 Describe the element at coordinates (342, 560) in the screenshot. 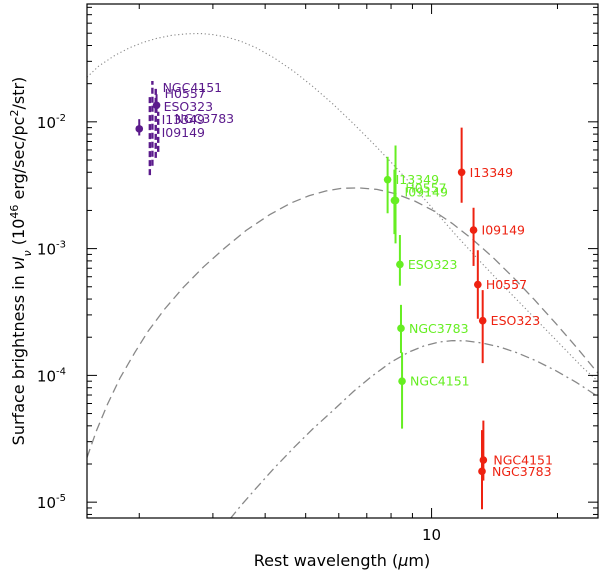

I see `x-axis-title: Rest wavelength (μm)` at that location.